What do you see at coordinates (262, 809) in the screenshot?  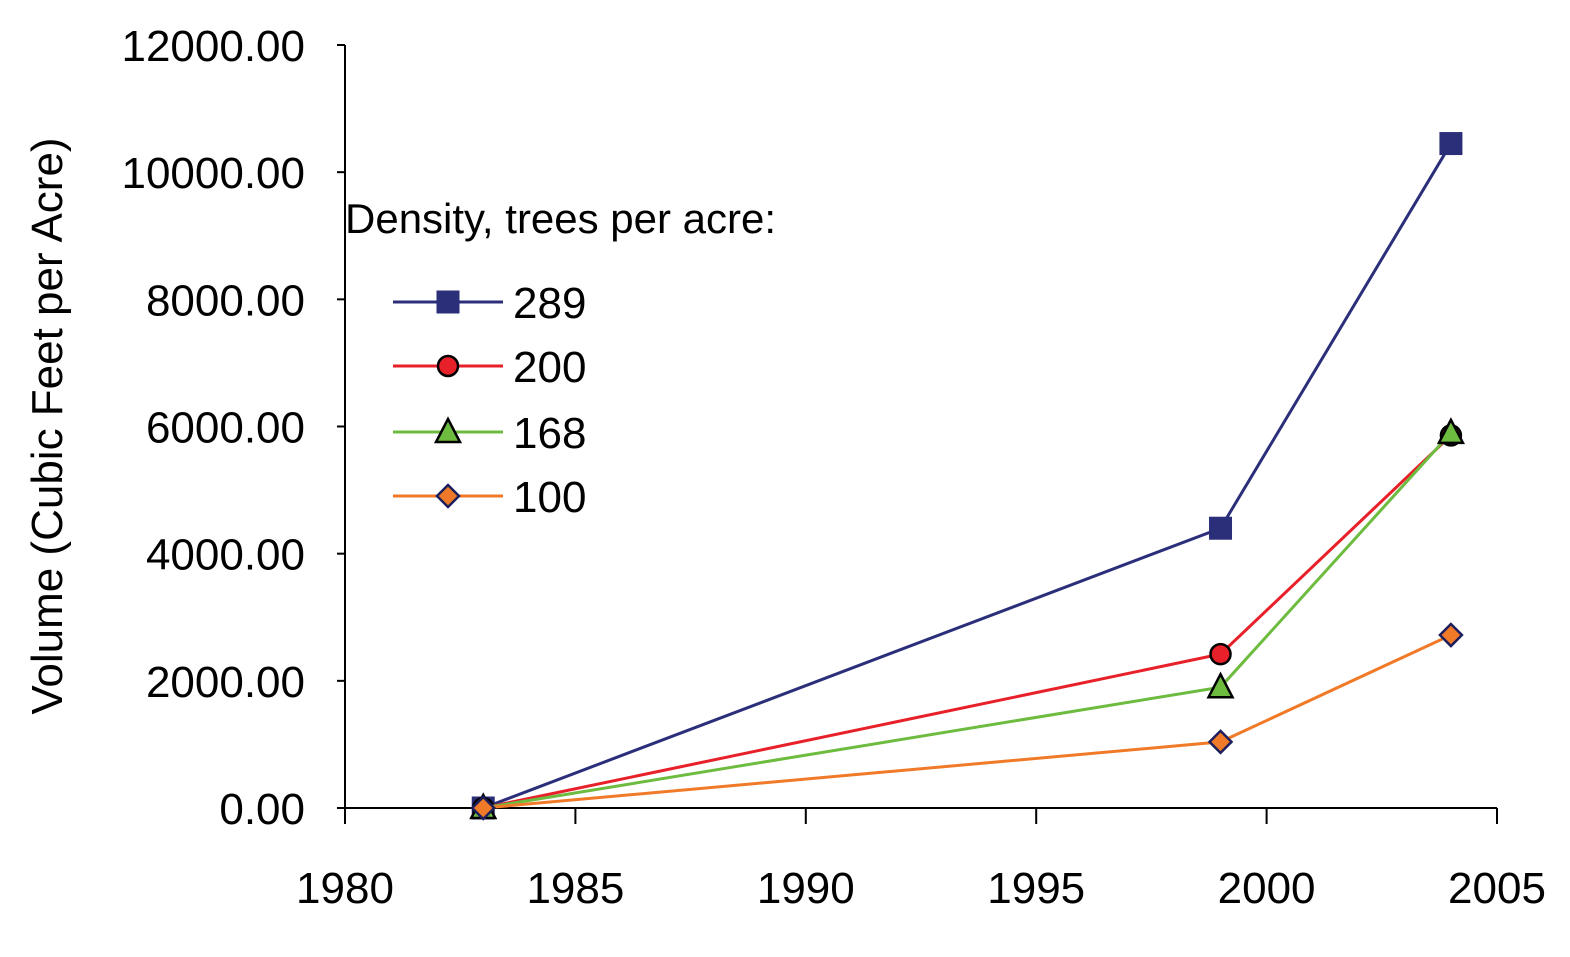 I see `y-tick-label: 0.00` at bounding box center [262, 809].